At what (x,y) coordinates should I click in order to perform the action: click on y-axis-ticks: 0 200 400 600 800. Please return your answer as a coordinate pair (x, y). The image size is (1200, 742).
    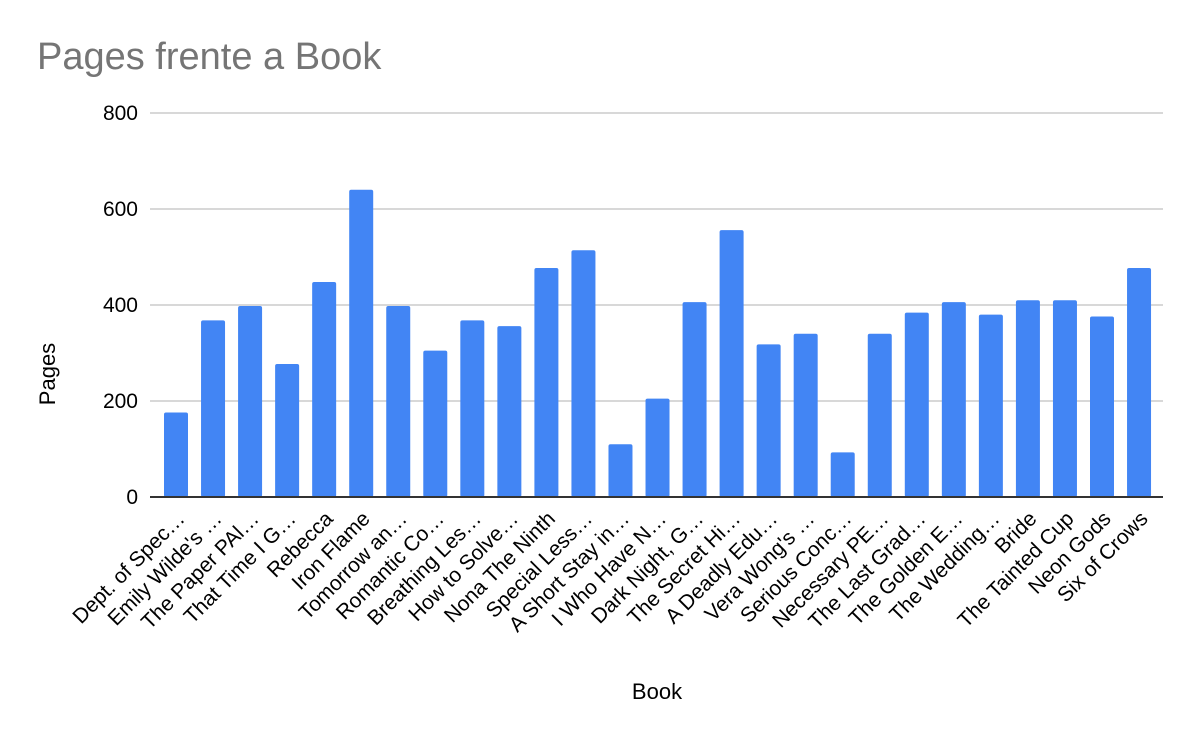
    Looking at the image, I should click on (120, 305).